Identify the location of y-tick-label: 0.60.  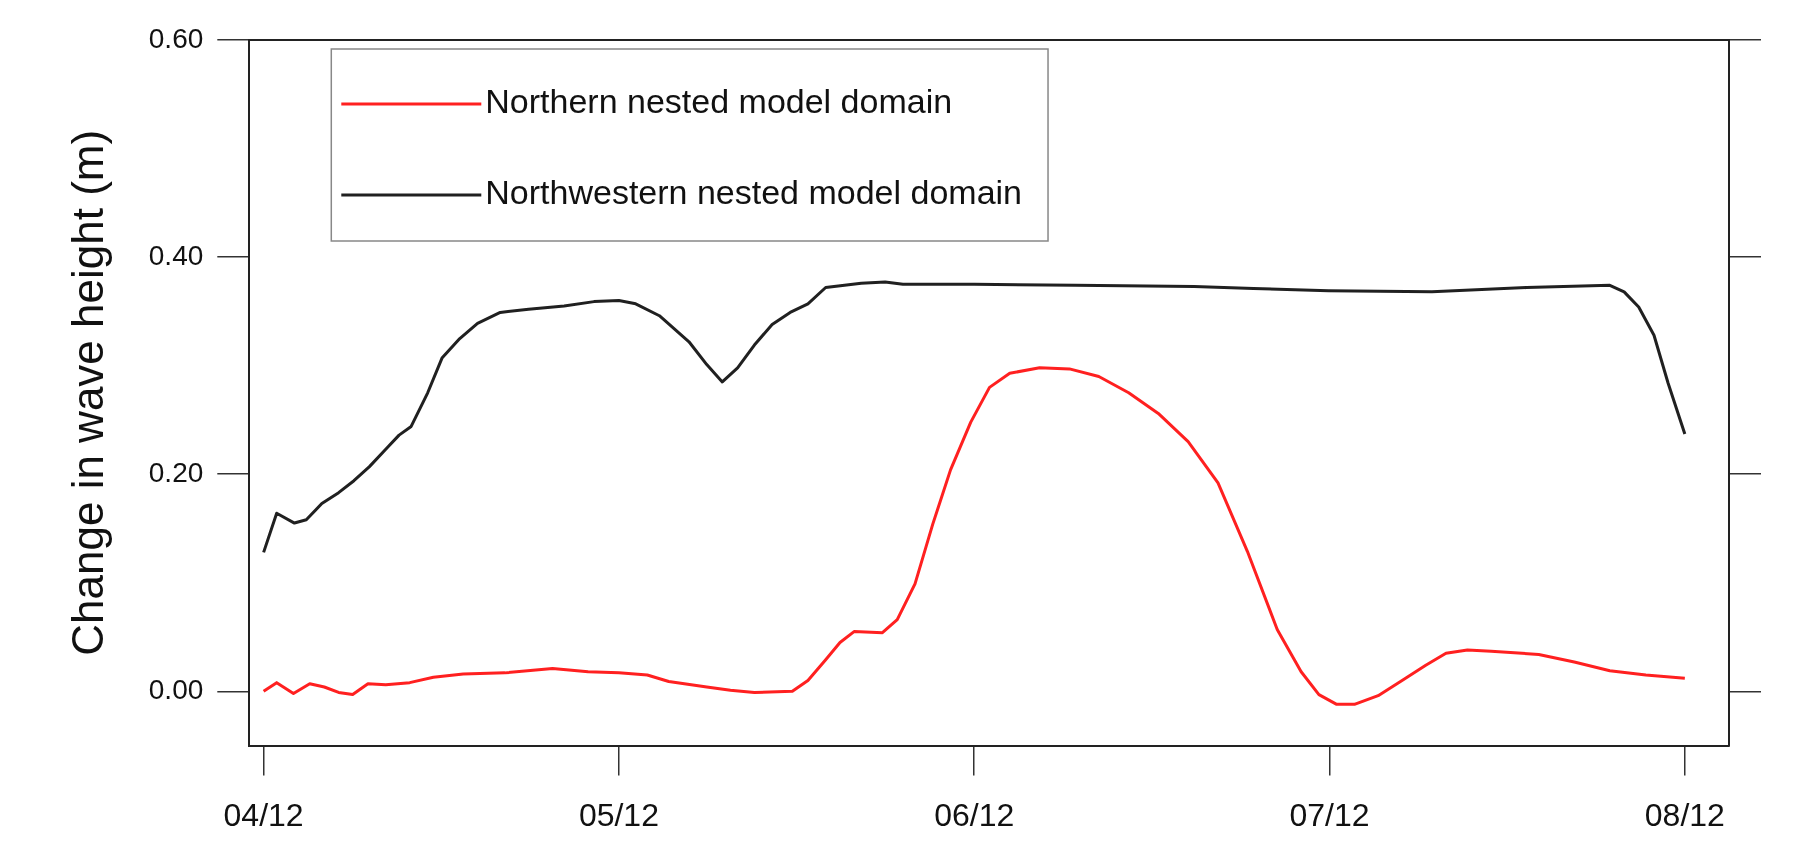
(176, 38).